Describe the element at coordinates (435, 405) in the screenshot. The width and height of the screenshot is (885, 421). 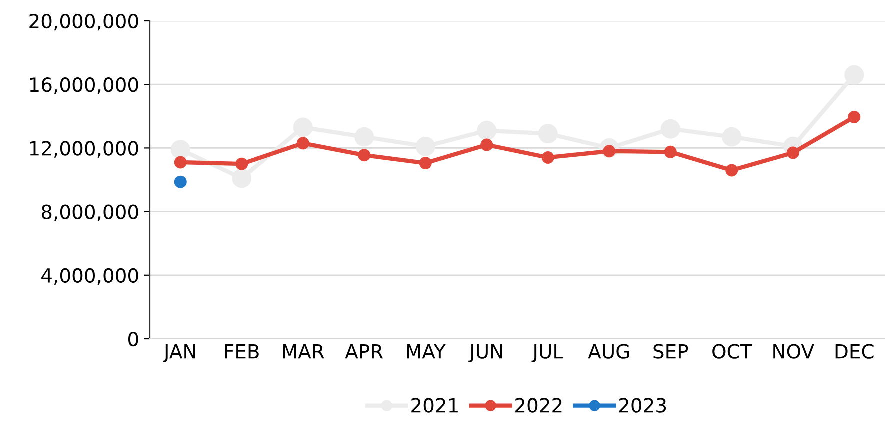
I see `legend-label: 2021` at that location.